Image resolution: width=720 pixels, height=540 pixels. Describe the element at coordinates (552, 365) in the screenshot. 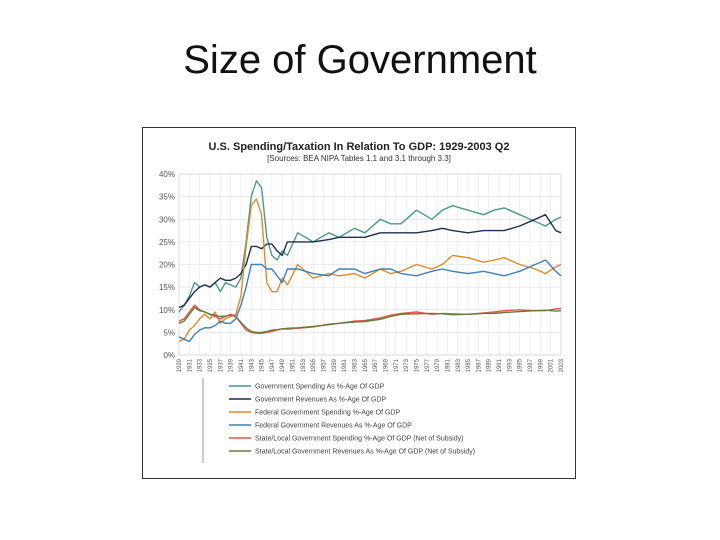

I see `x-tick-label: 2001` at that location.